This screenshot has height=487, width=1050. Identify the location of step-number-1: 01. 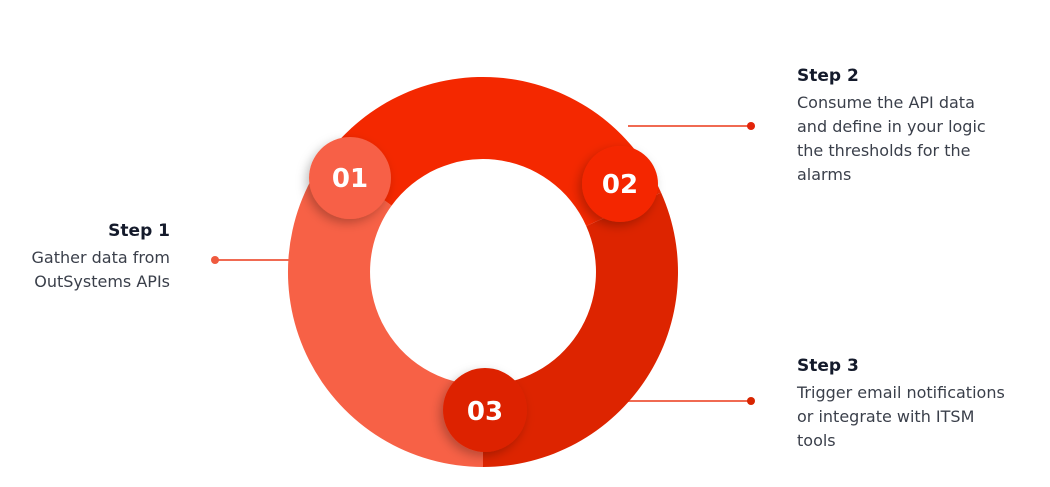
(350, 179).